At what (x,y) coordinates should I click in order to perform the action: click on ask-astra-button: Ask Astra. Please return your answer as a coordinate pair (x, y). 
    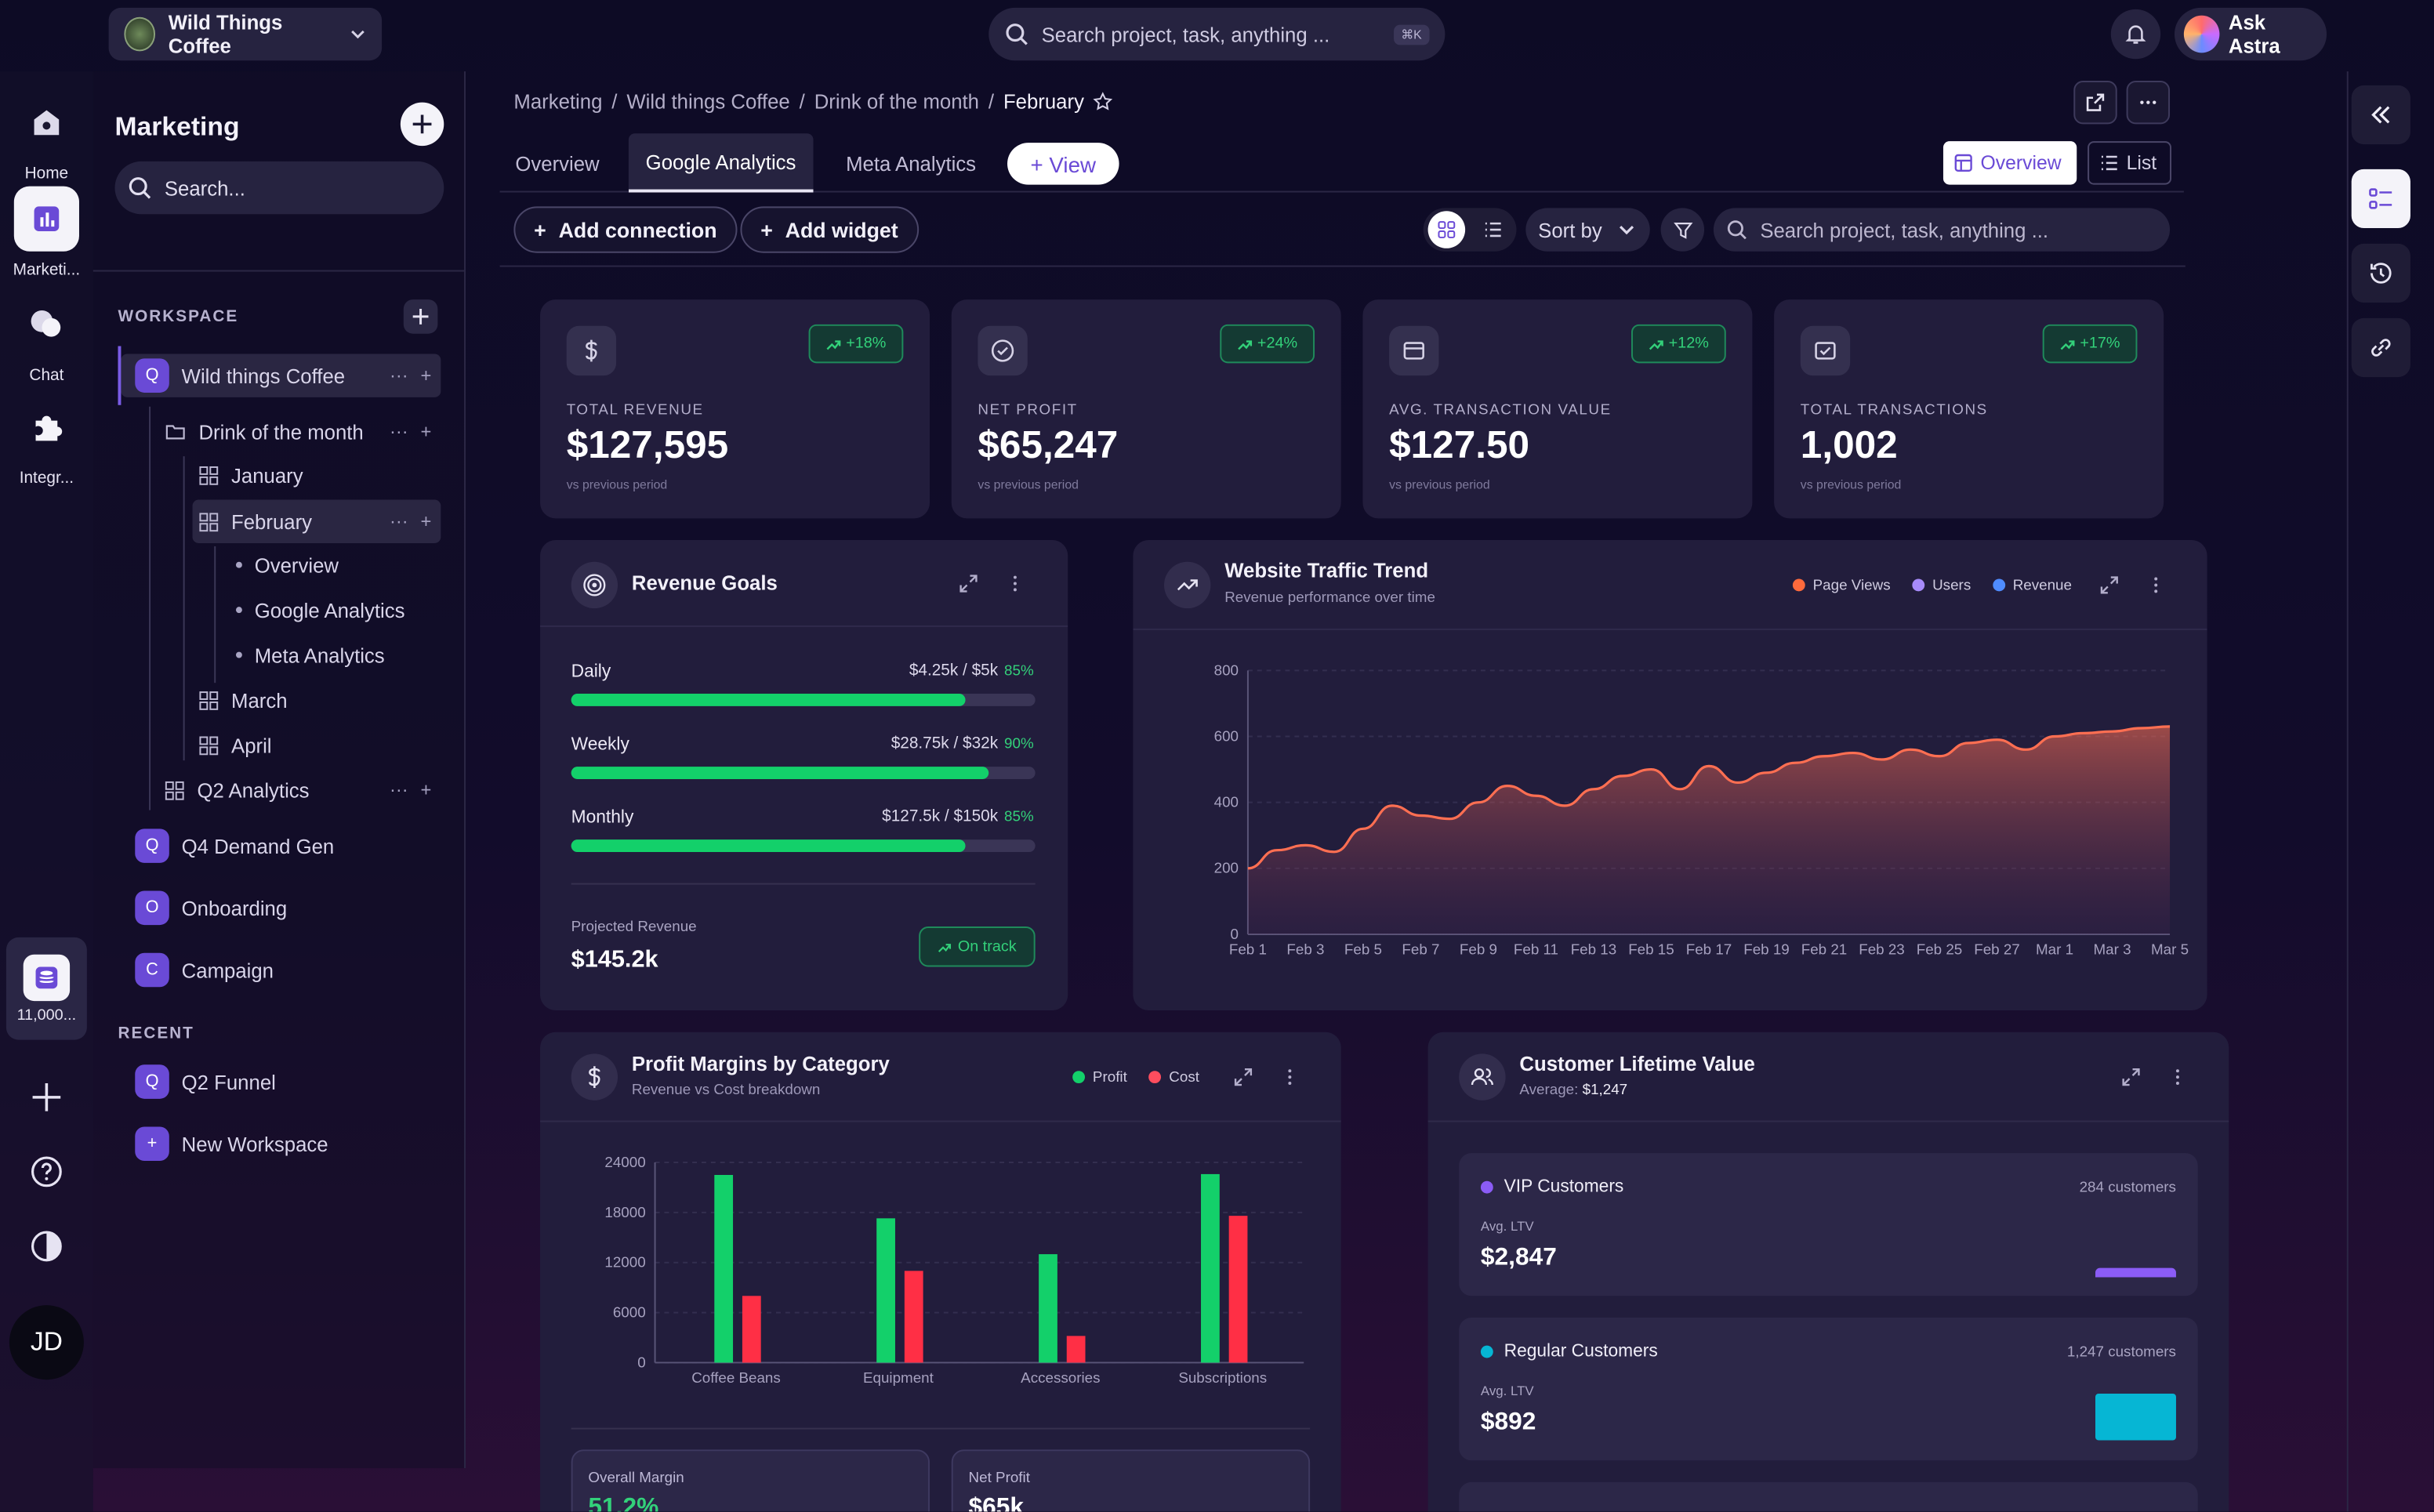
    Looking at the image, I should click on (2250, 34).